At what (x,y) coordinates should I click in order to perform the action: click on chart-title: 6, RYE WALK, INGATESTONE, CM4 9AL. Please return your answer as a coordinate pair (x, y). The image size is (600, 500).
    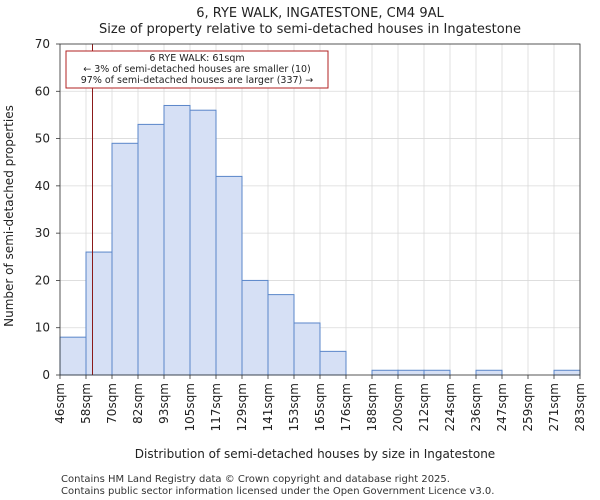
    Looking at the image, I should click on (320, 13).